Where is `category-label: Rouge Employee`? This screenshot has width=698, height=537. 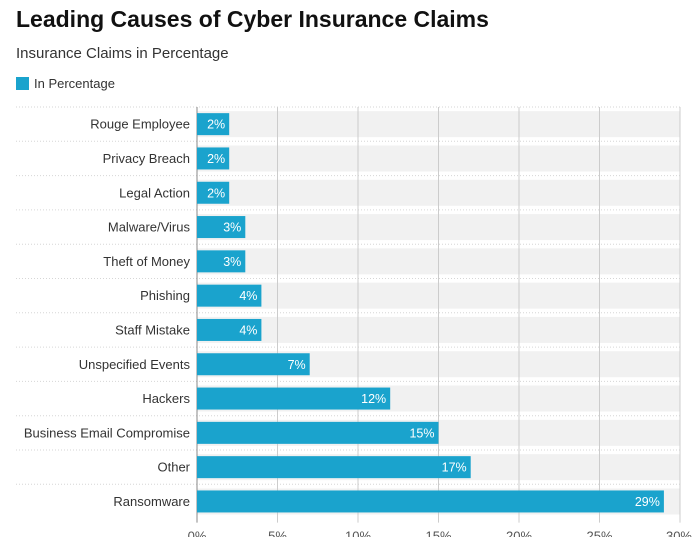
category-label: Rouge Employee is located at coordinates (140, 124).